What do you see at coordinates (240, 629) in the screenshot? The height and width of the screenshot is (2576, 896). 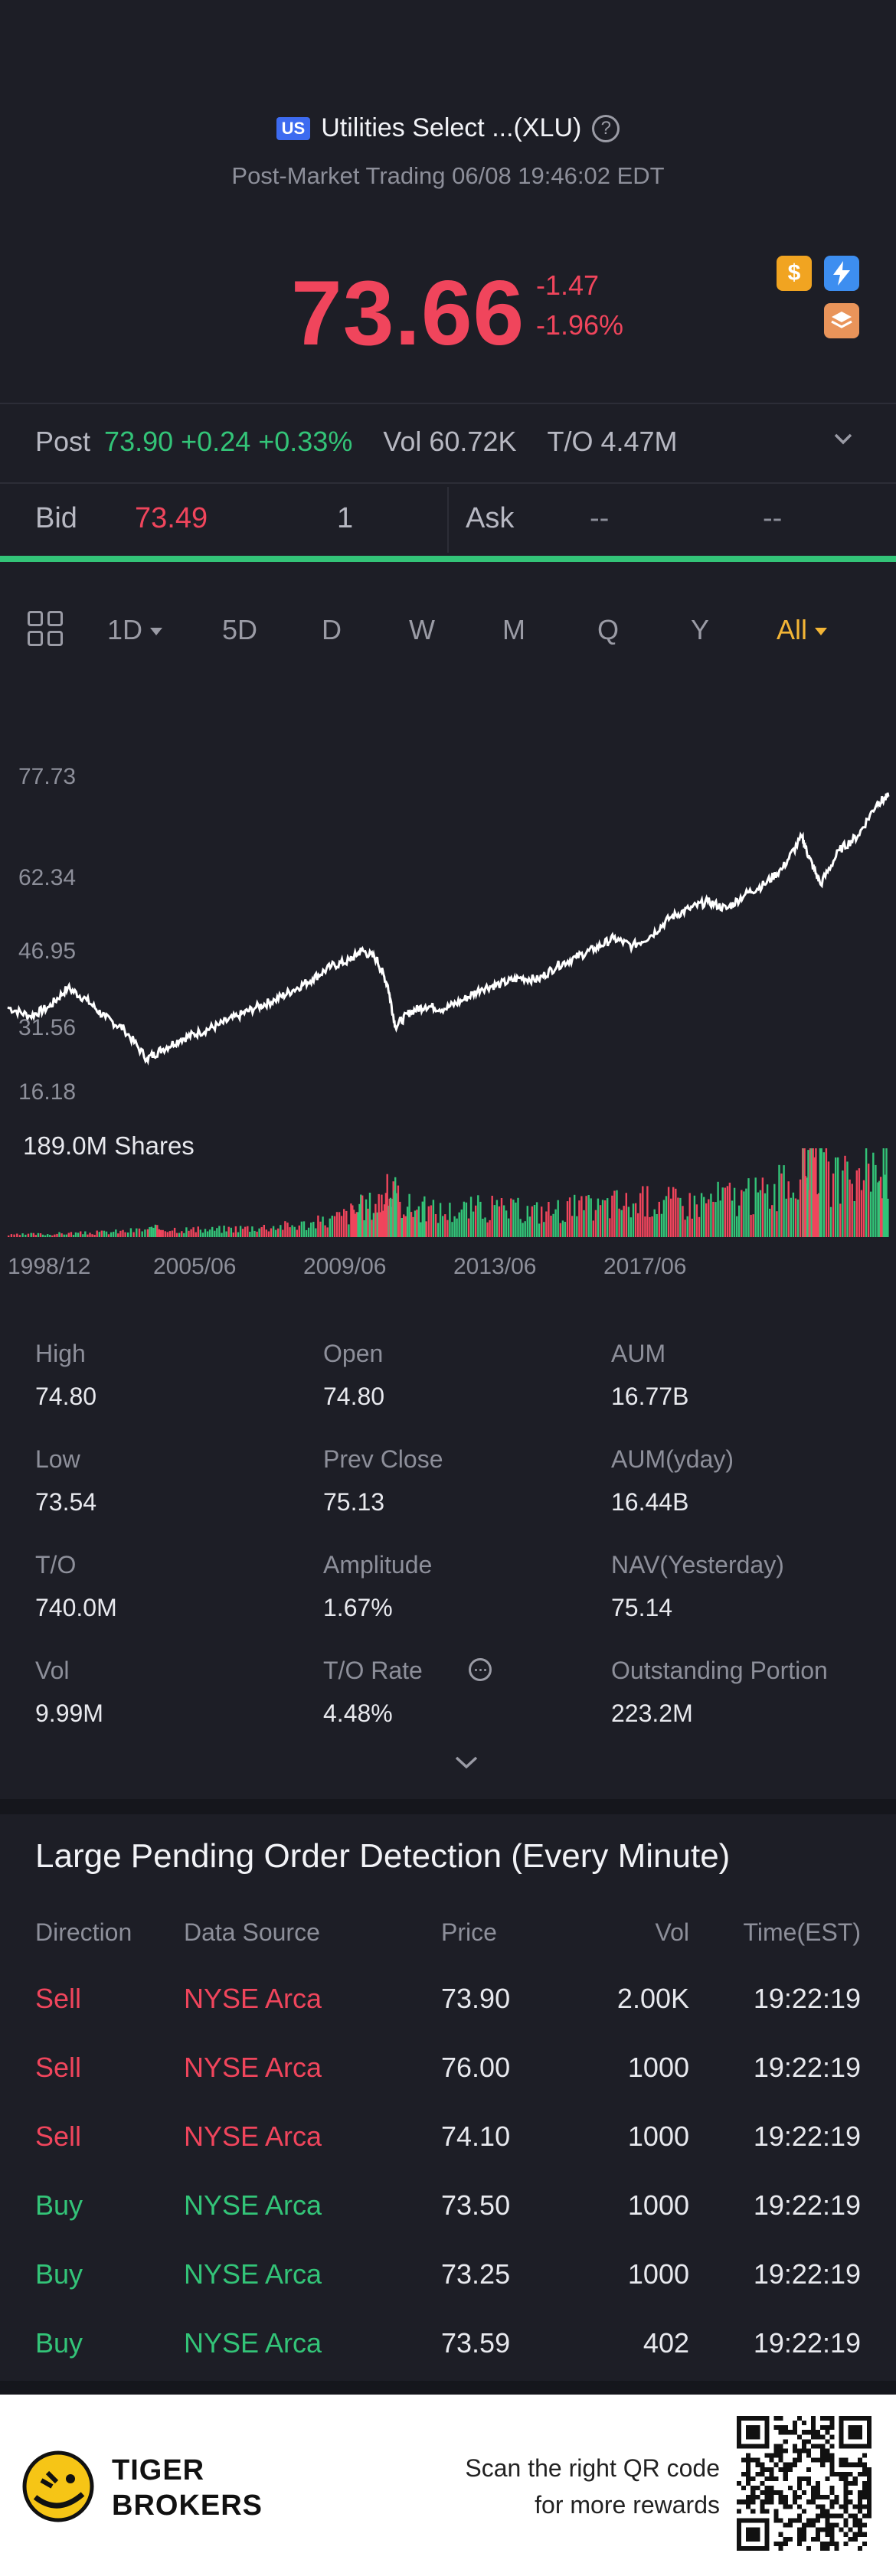 I see `tab-5d: 5D` at bounding box center [240, 629].